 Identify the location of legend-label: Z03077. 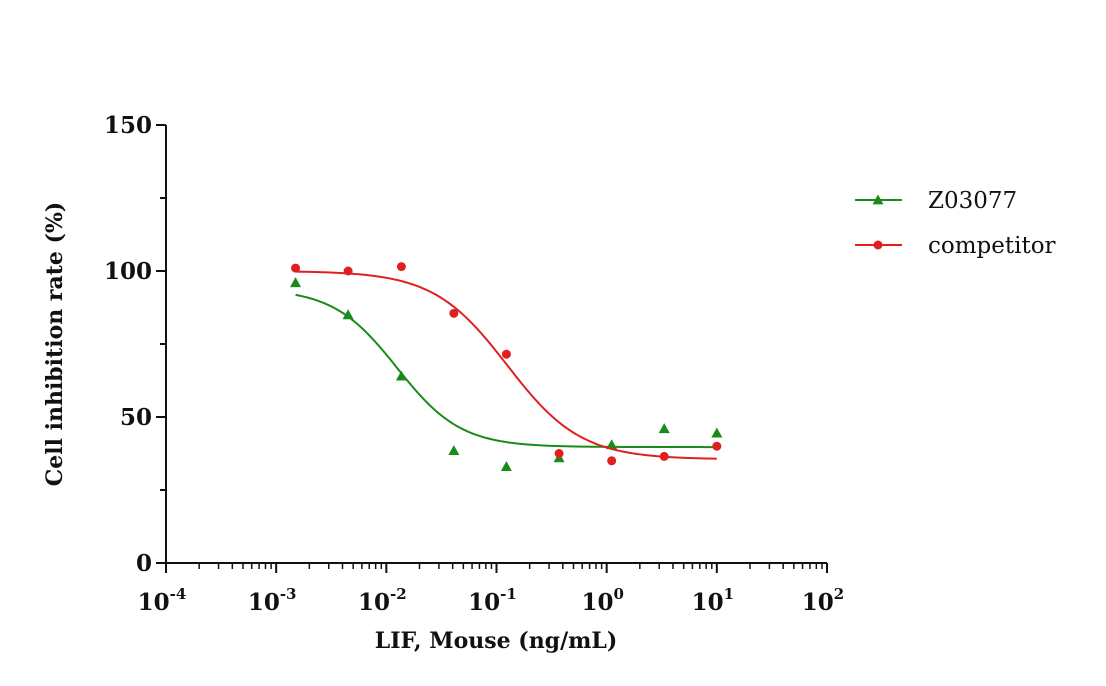
(972, 201).